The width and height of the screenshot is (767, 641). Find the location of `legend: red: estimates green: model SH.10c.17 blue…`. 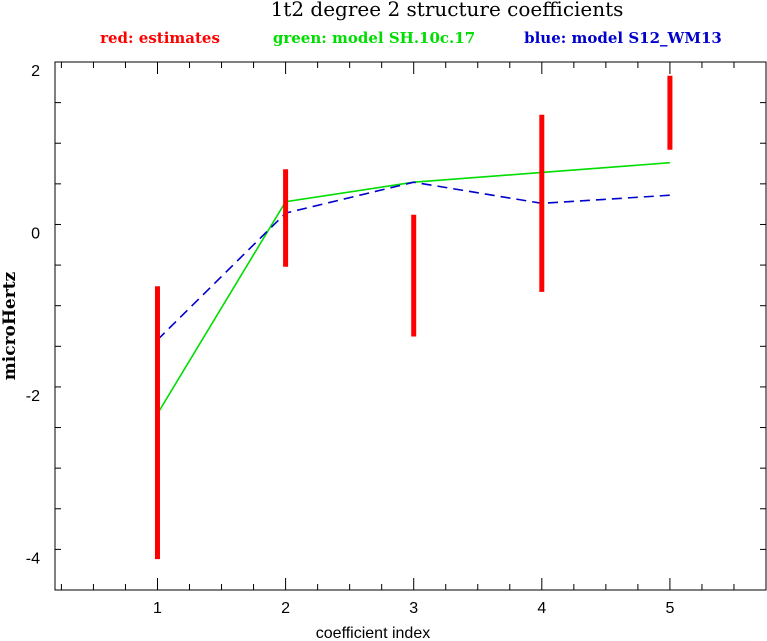

legend: red: estimates green: model SH.10c.17 blue… is located at coordinates (411, 38).